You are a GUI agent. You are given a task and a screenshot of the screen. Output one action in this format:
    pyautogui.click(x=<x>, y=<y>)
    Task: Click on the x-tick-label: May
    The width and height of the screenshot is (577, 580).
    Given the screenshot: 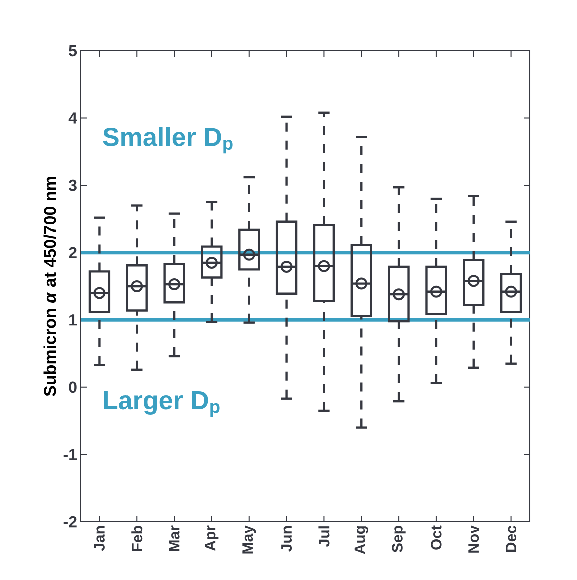 What is the action you would take?
    pyautogui.click(x=249, y=540)
    